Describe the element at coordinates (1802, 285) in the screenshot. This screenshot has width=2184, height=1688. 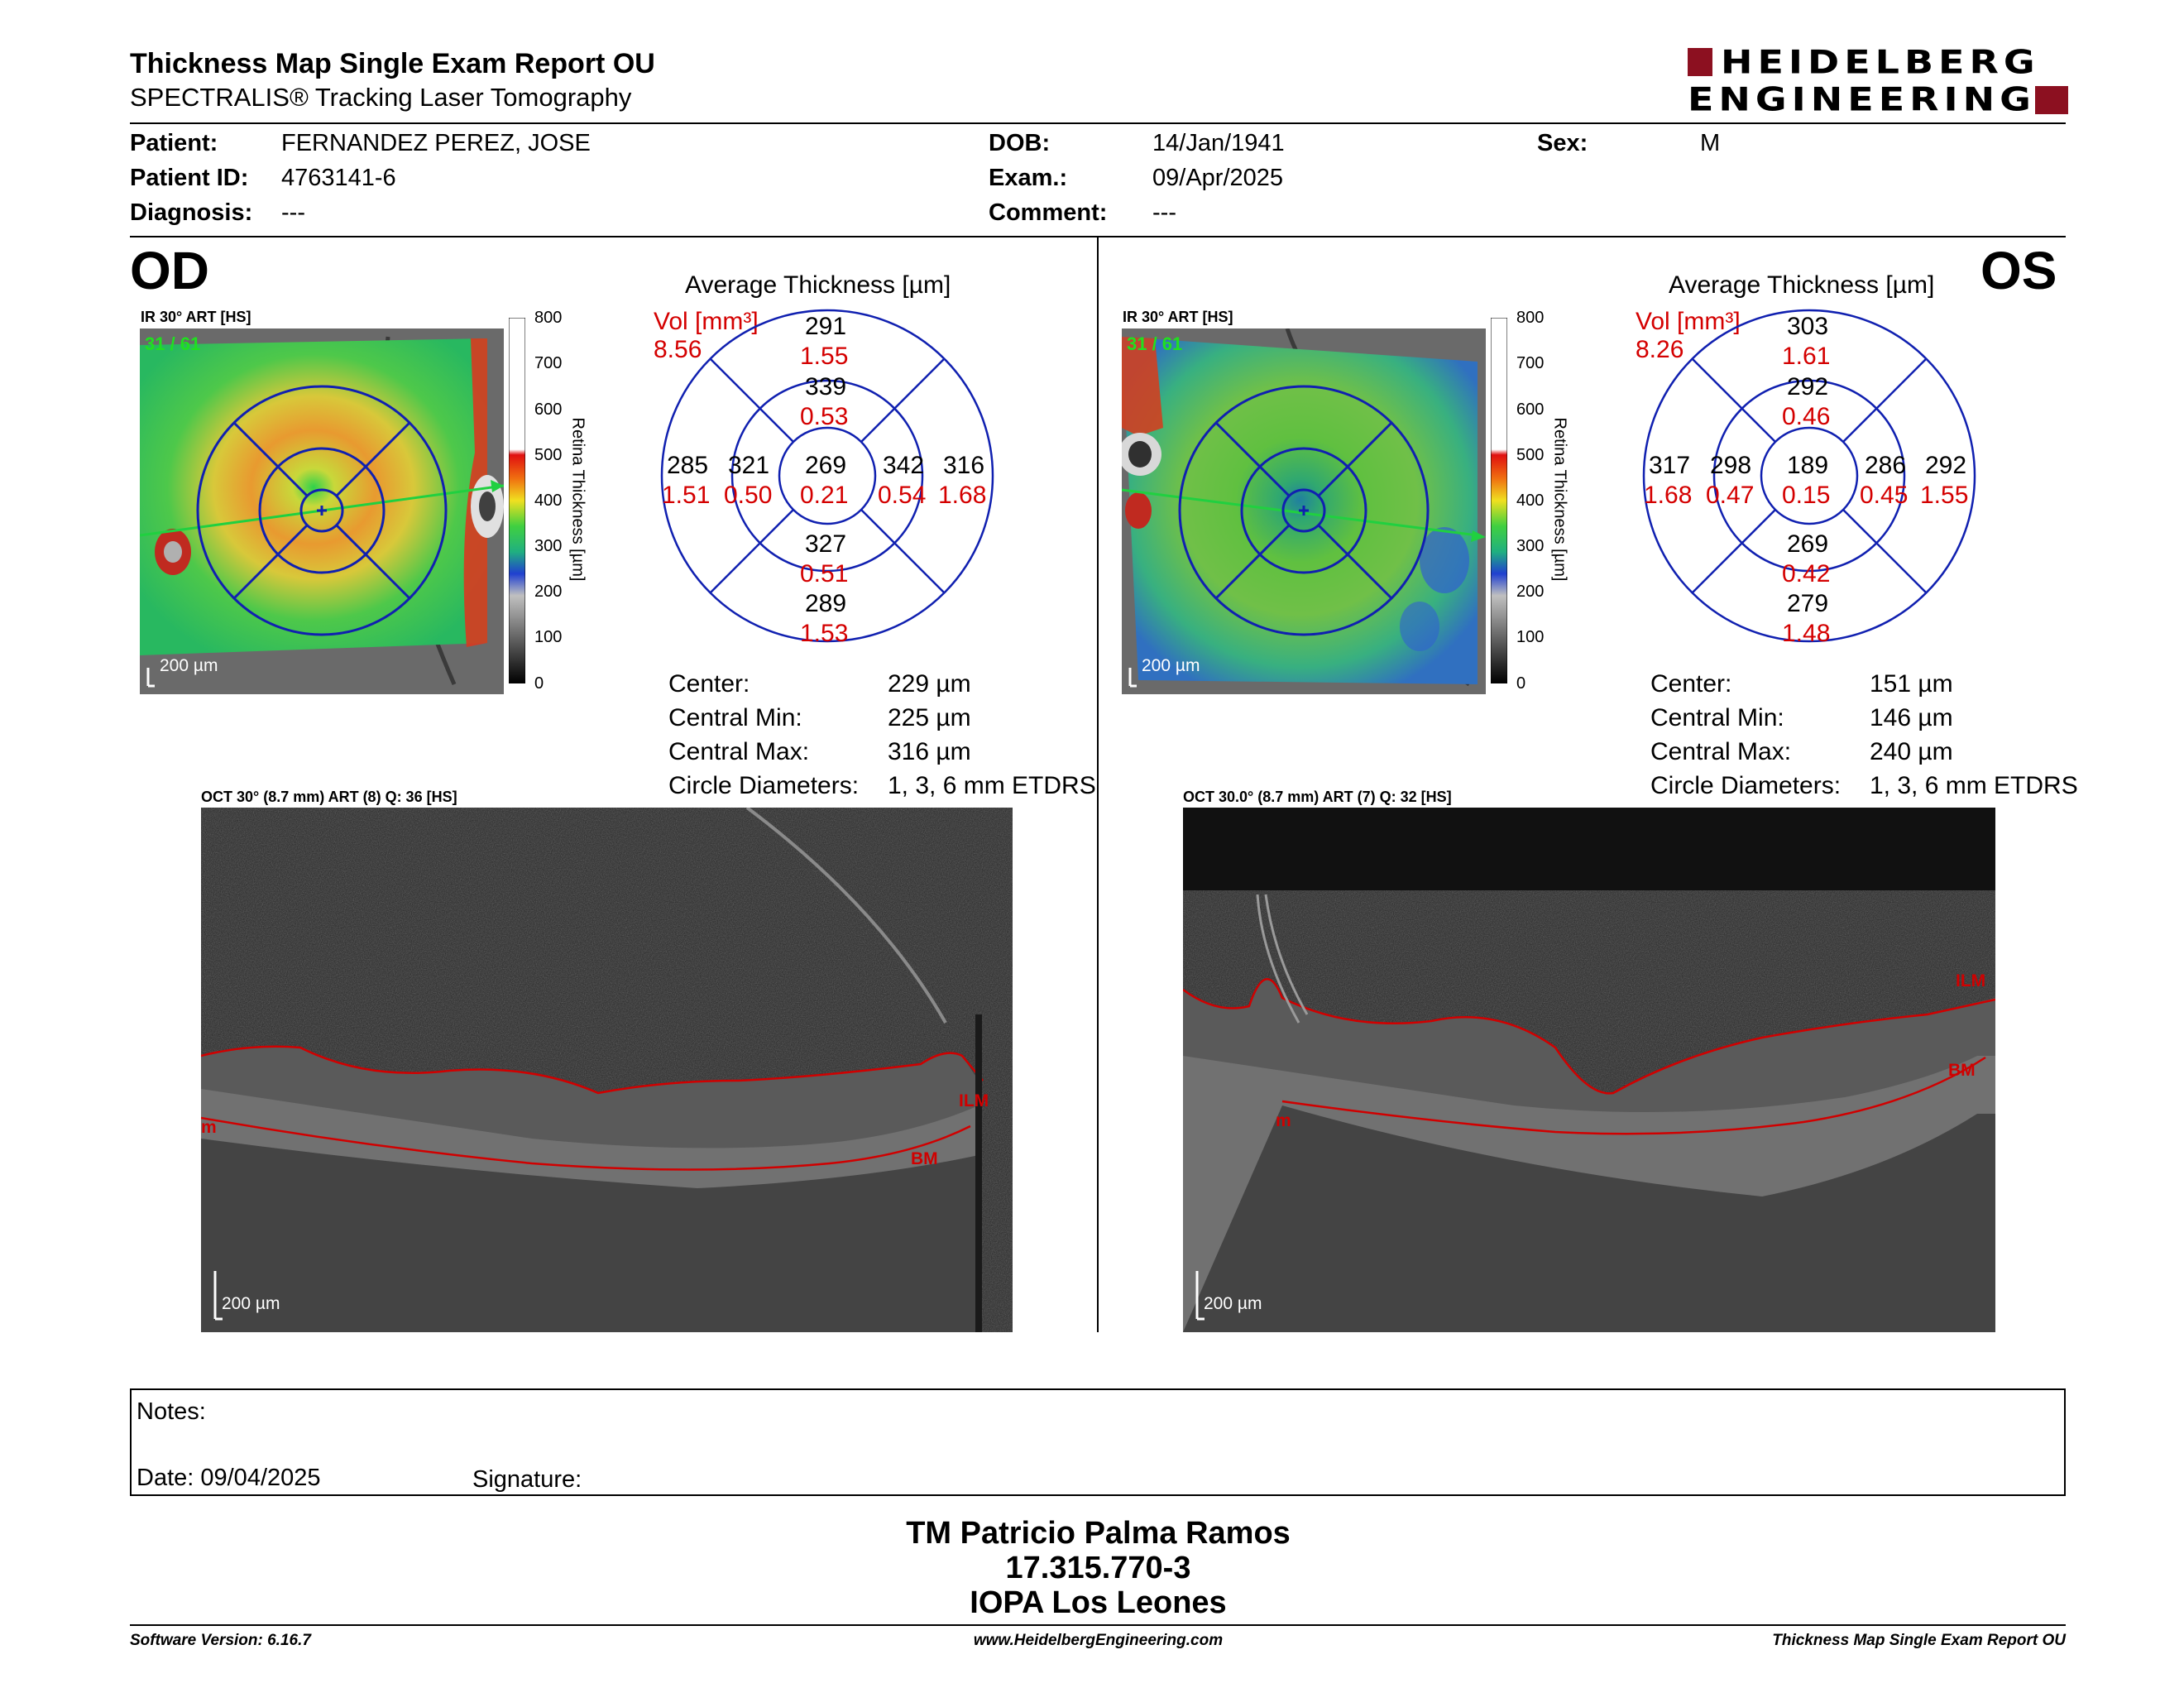
I see `os-avg-title: Average Thickness [µm]` at that location.